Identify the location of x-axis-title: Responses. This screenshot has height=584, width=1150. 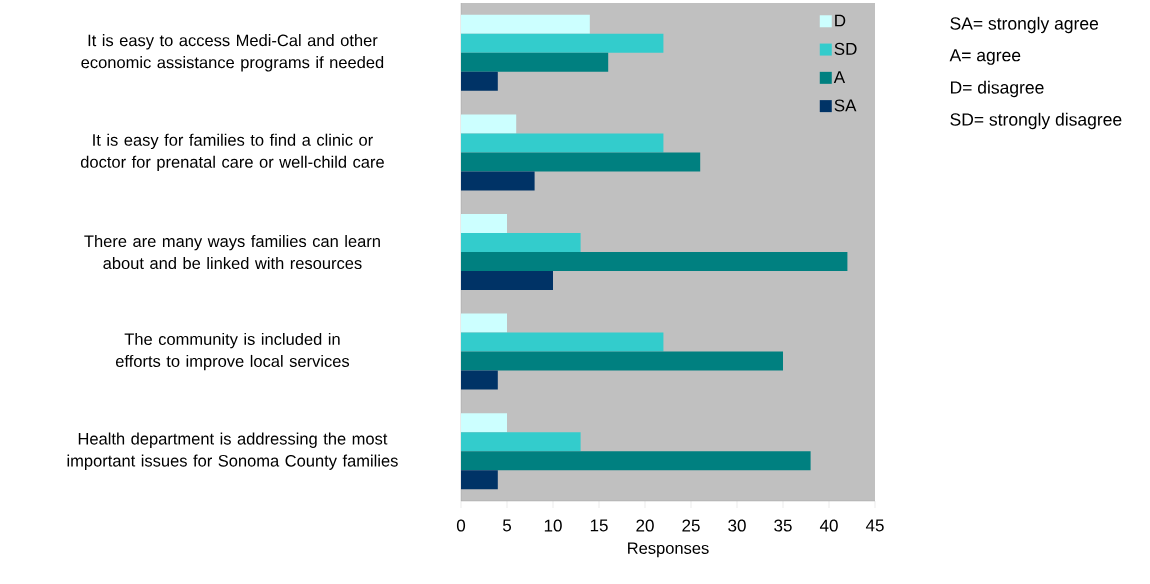
(668, 550).